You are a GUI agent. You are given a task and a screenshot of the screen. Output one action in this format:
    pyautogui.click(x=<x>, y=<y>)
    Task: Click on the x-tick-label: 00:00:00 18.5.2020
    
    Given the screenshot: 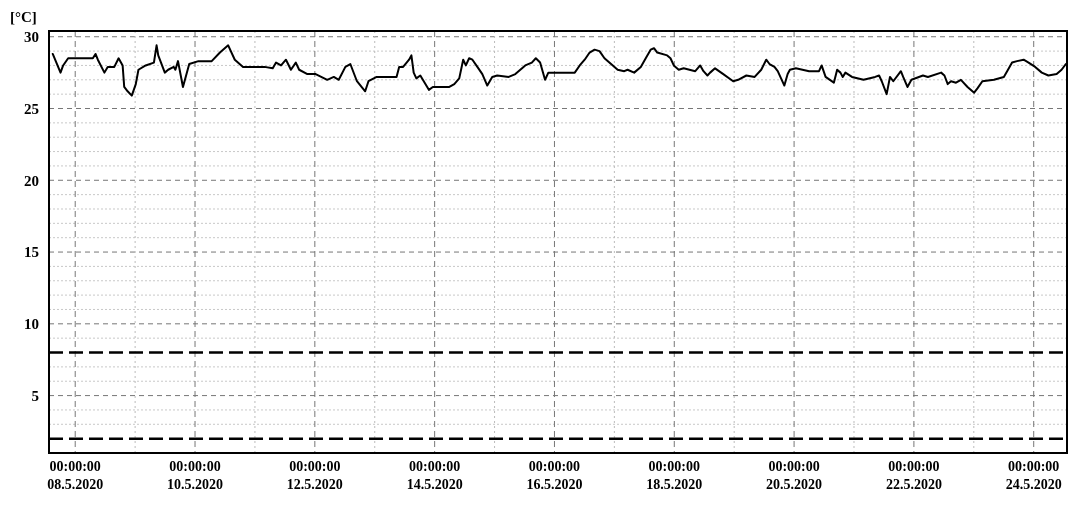 What is the action you would take?
    pyautogui.click(x=674, y=475)
    